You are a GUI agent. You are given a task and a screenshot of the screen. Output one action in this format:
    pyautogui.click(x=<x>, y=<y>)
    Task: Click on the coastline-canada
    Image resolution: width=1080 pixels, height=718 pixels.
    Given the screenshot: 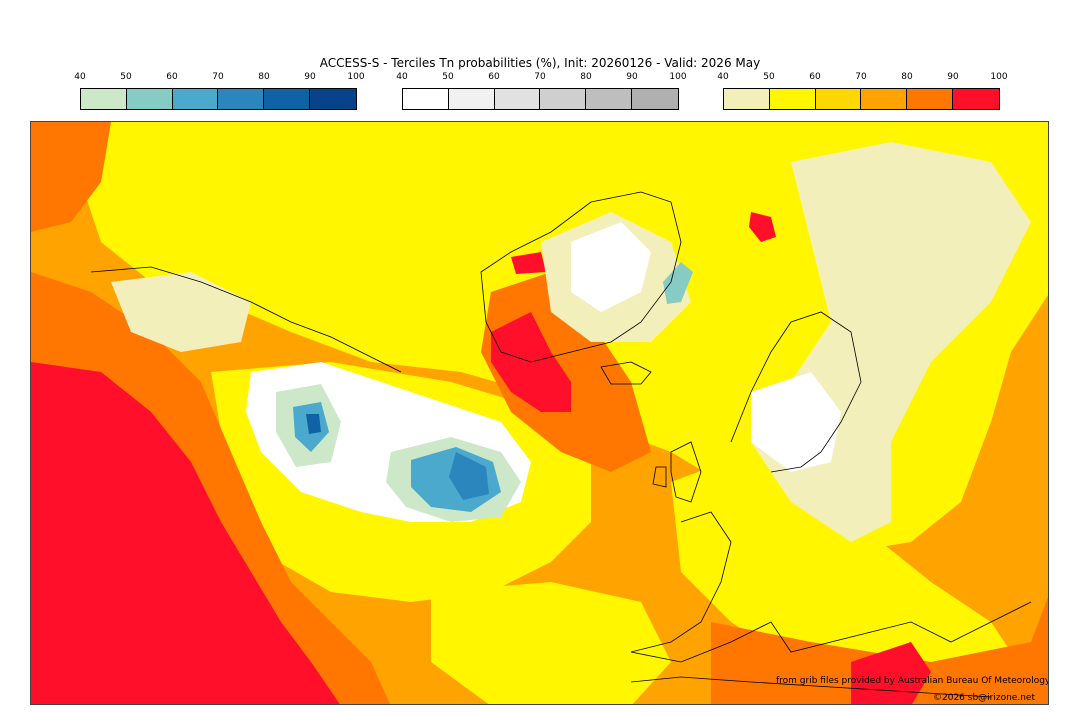 What is the action you would take?
    pyautogui.click(x=246, y=319)
    